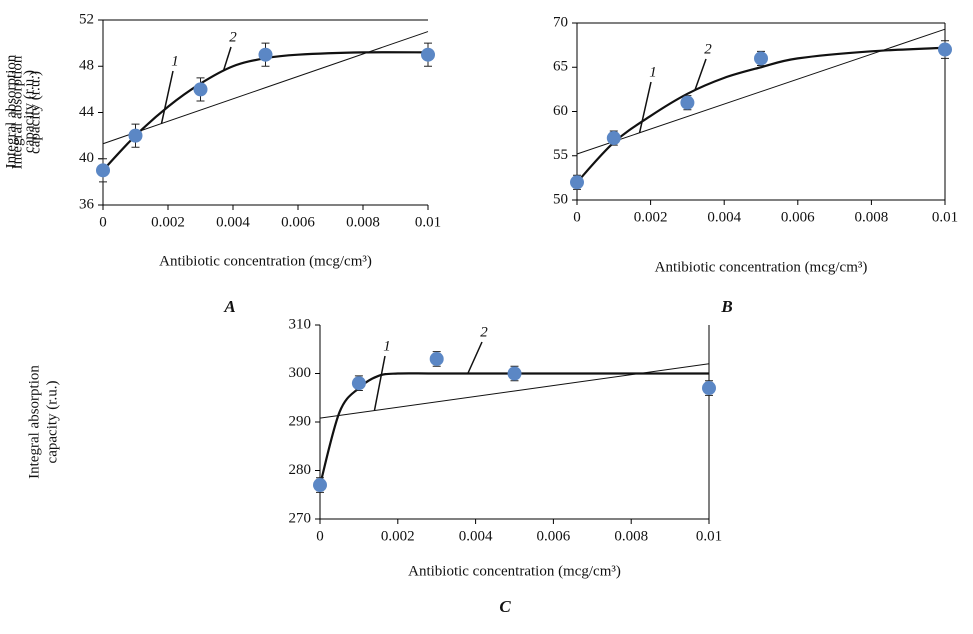 The image size is (973, 634). I want to click on y-tick-label: 300, so click(300, 373).